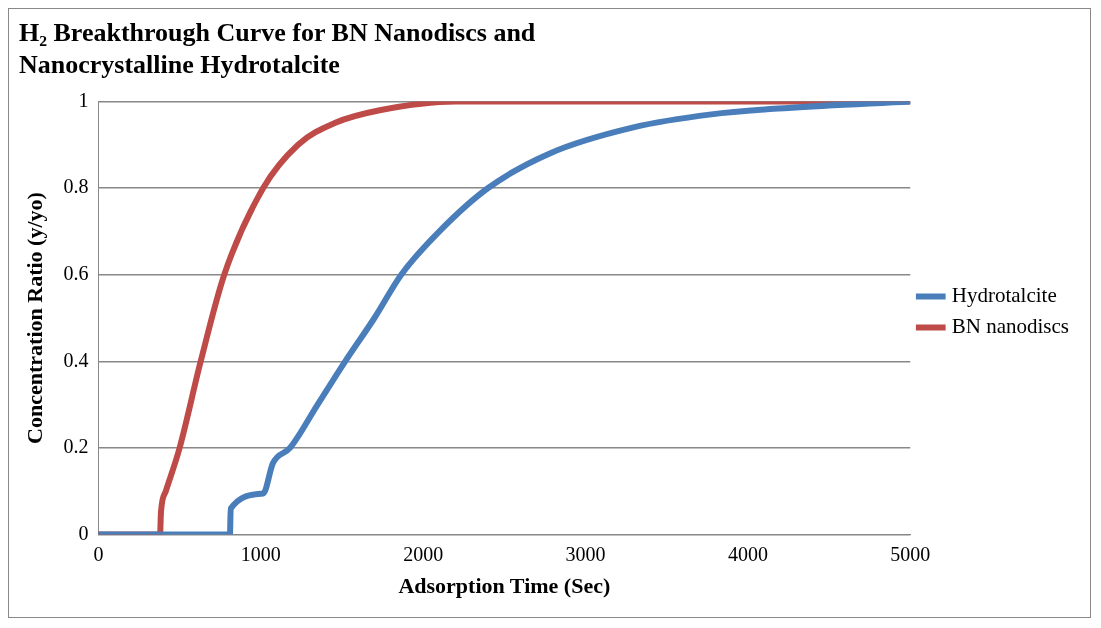 The width and height of the screenshot is (1101, 628). Describe the element at coordinates (1004, 295) in the screenshot. I see `legend-label: Hydrotalcite` at that location.